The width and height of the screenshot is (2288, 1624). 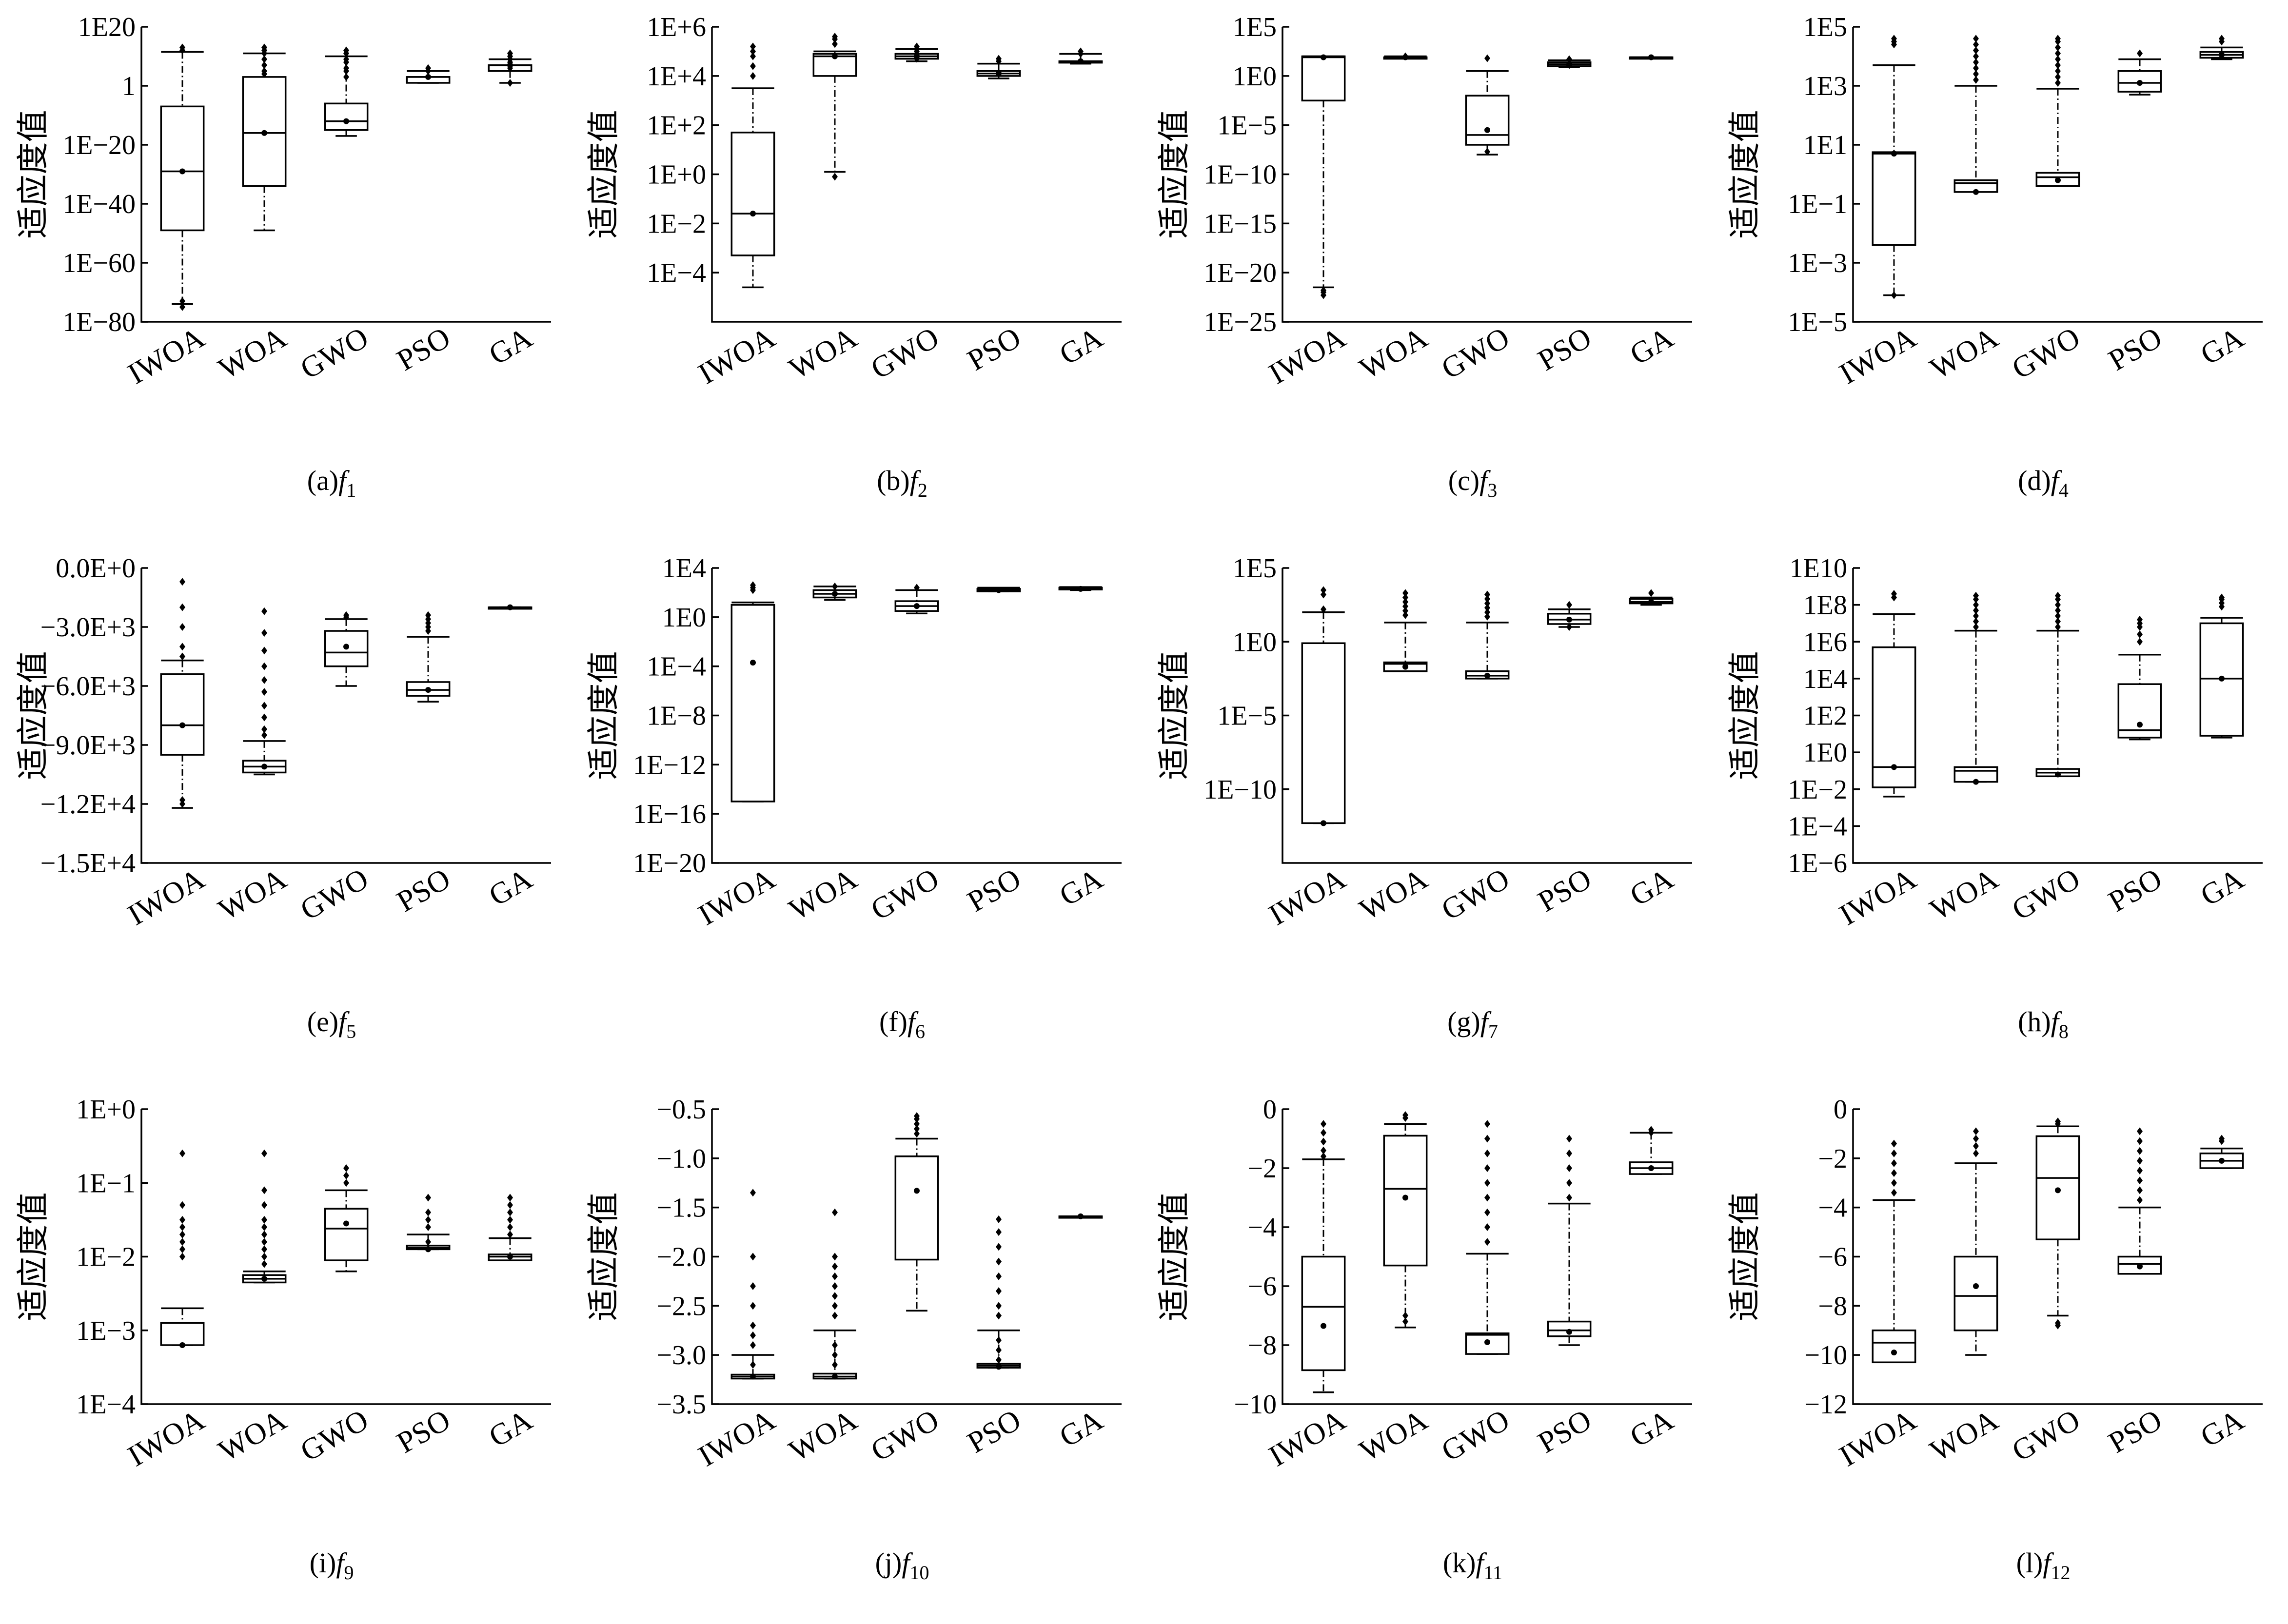 I want to click on x-category-label: IWOA, so click(x=737, y=356).